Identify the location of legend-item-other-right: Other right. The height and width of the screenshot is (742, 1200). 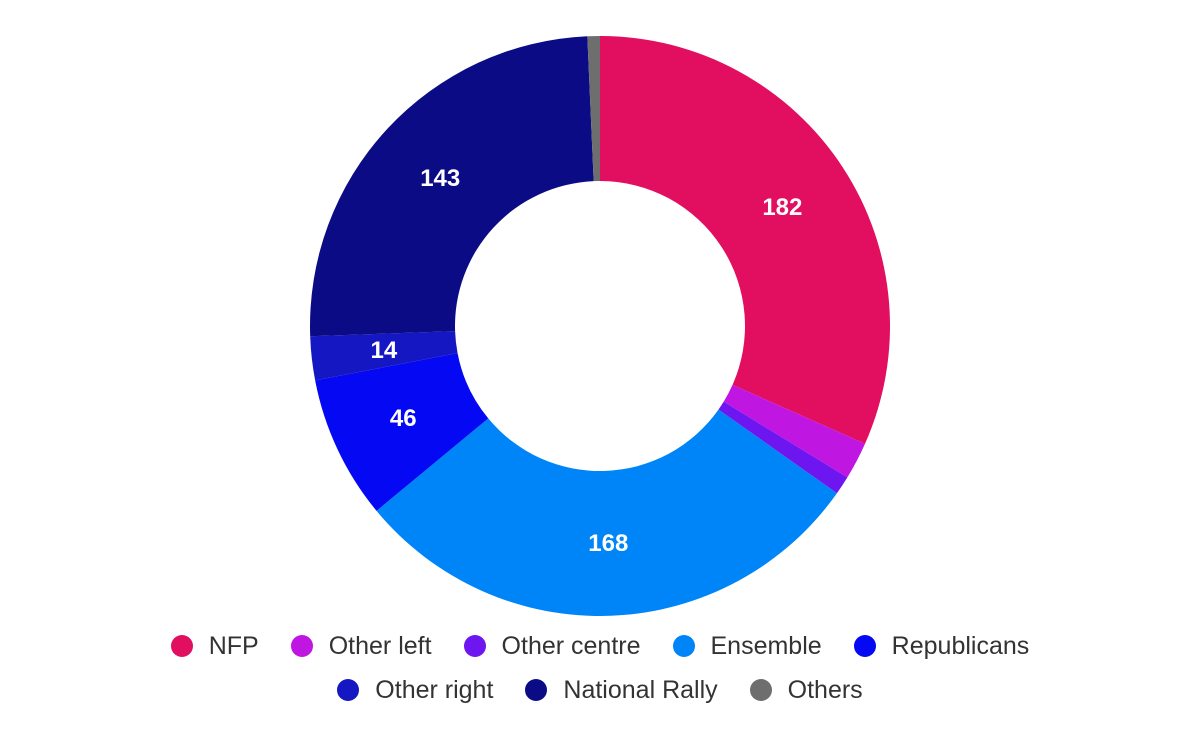
(415, 690).